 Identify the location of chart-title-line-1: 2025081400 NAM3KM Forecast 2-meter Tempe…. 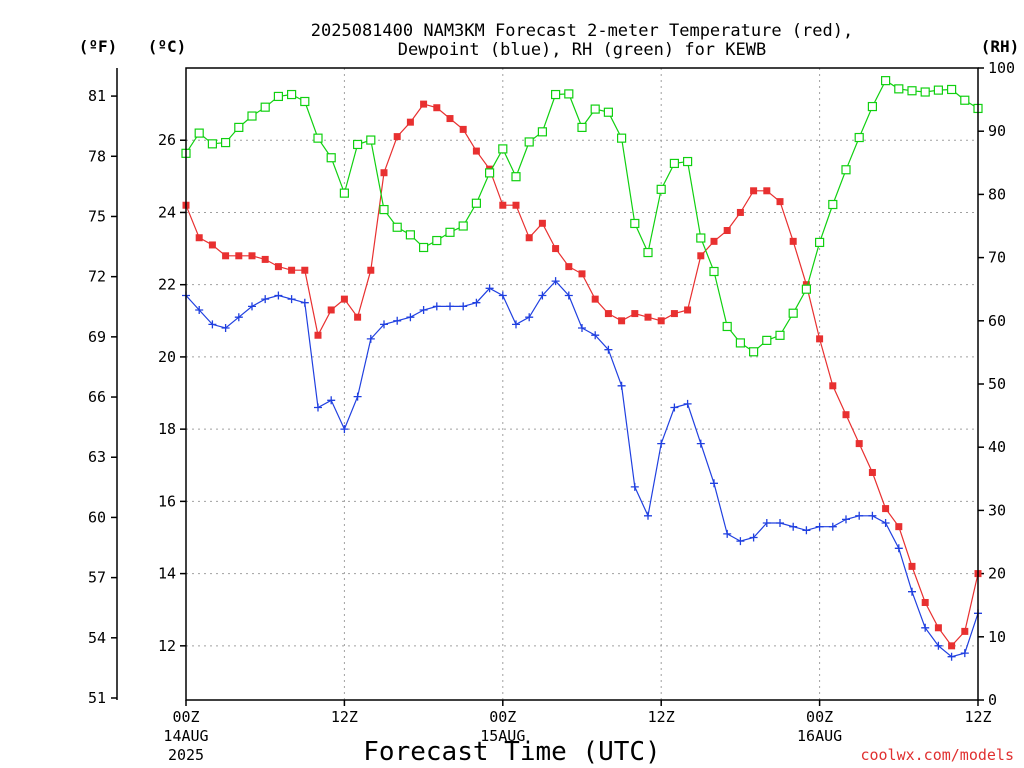
(582, 31).